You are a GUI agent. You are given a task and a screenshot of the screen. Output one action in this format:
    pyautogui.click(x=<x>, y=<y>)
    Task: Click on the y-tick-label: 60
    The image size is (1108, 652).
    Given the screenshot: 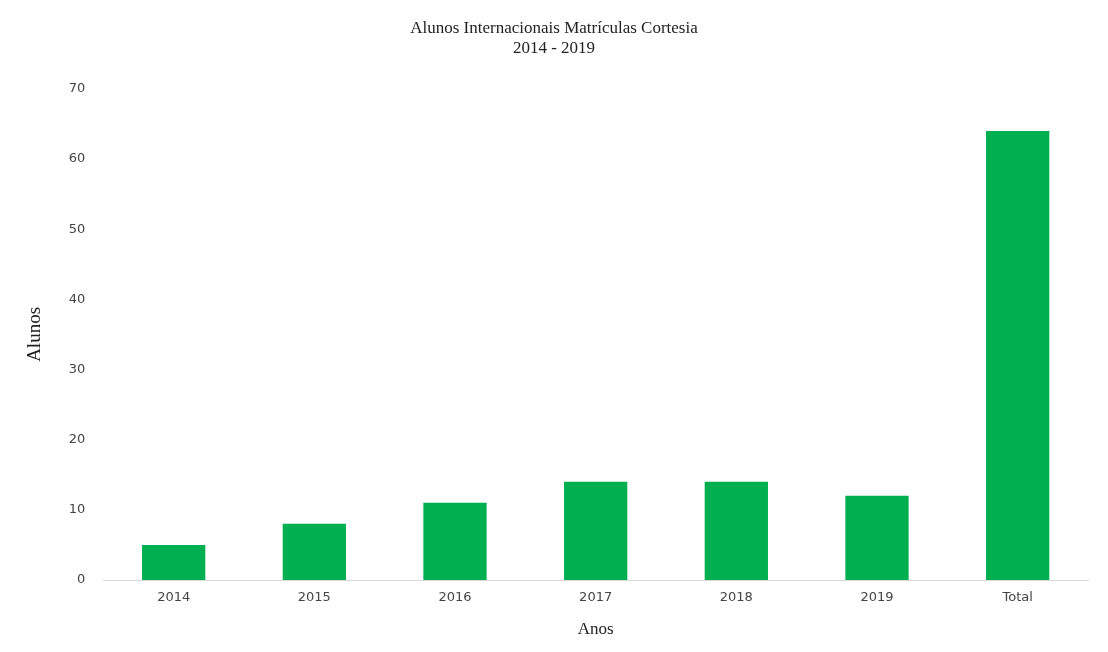 What is the action you would take?
    pyautogui.click(x=77, y=158)
    